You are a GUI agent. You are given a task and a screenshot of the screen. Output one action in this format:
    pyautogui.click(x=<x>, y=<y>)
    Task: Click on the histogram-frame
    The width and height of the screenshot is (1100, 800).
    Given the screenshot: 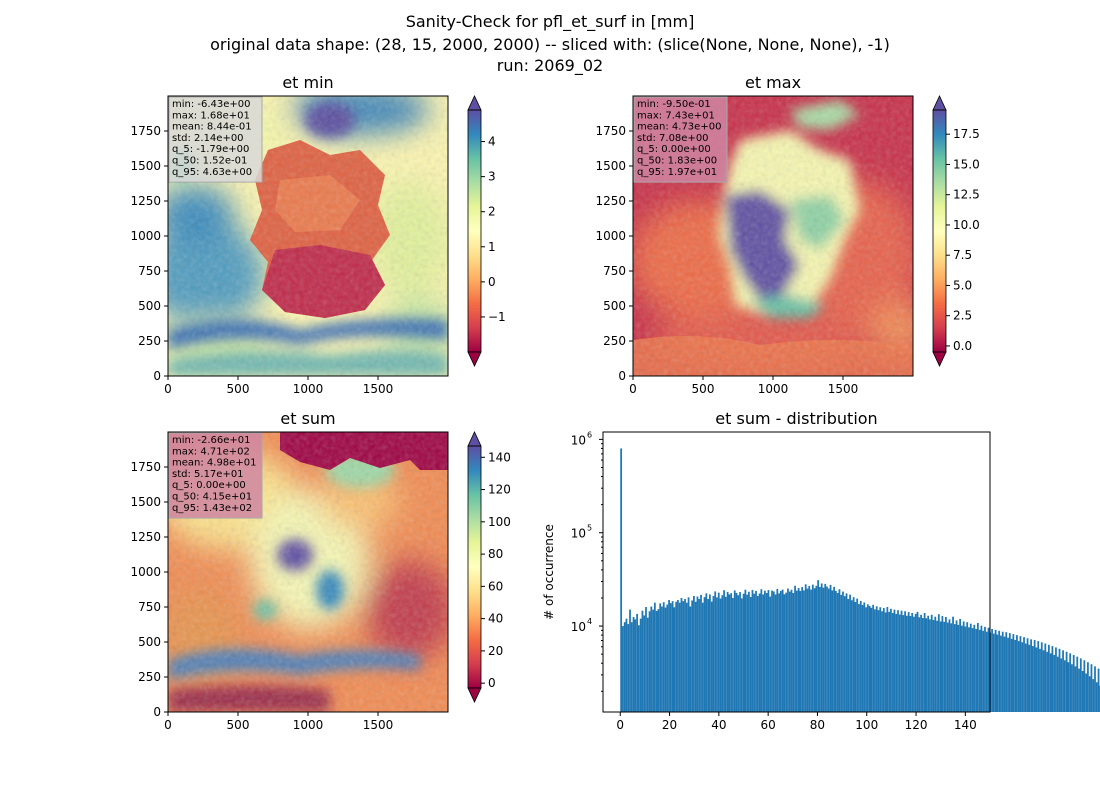 What is the action you would take?
    pyautogui.click(x=796, y=572)
    